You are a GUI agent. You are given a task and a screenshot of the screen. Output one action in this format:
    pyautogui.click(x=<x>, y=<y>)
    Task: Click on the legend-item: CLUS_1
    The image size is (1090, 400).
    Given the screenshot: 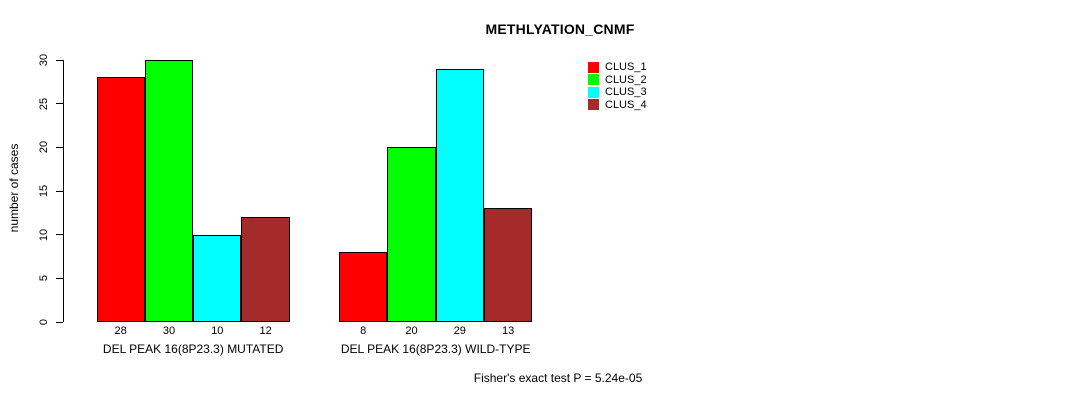 What is the action you would take?
    pyautogui.click(x=617, y=67)
    